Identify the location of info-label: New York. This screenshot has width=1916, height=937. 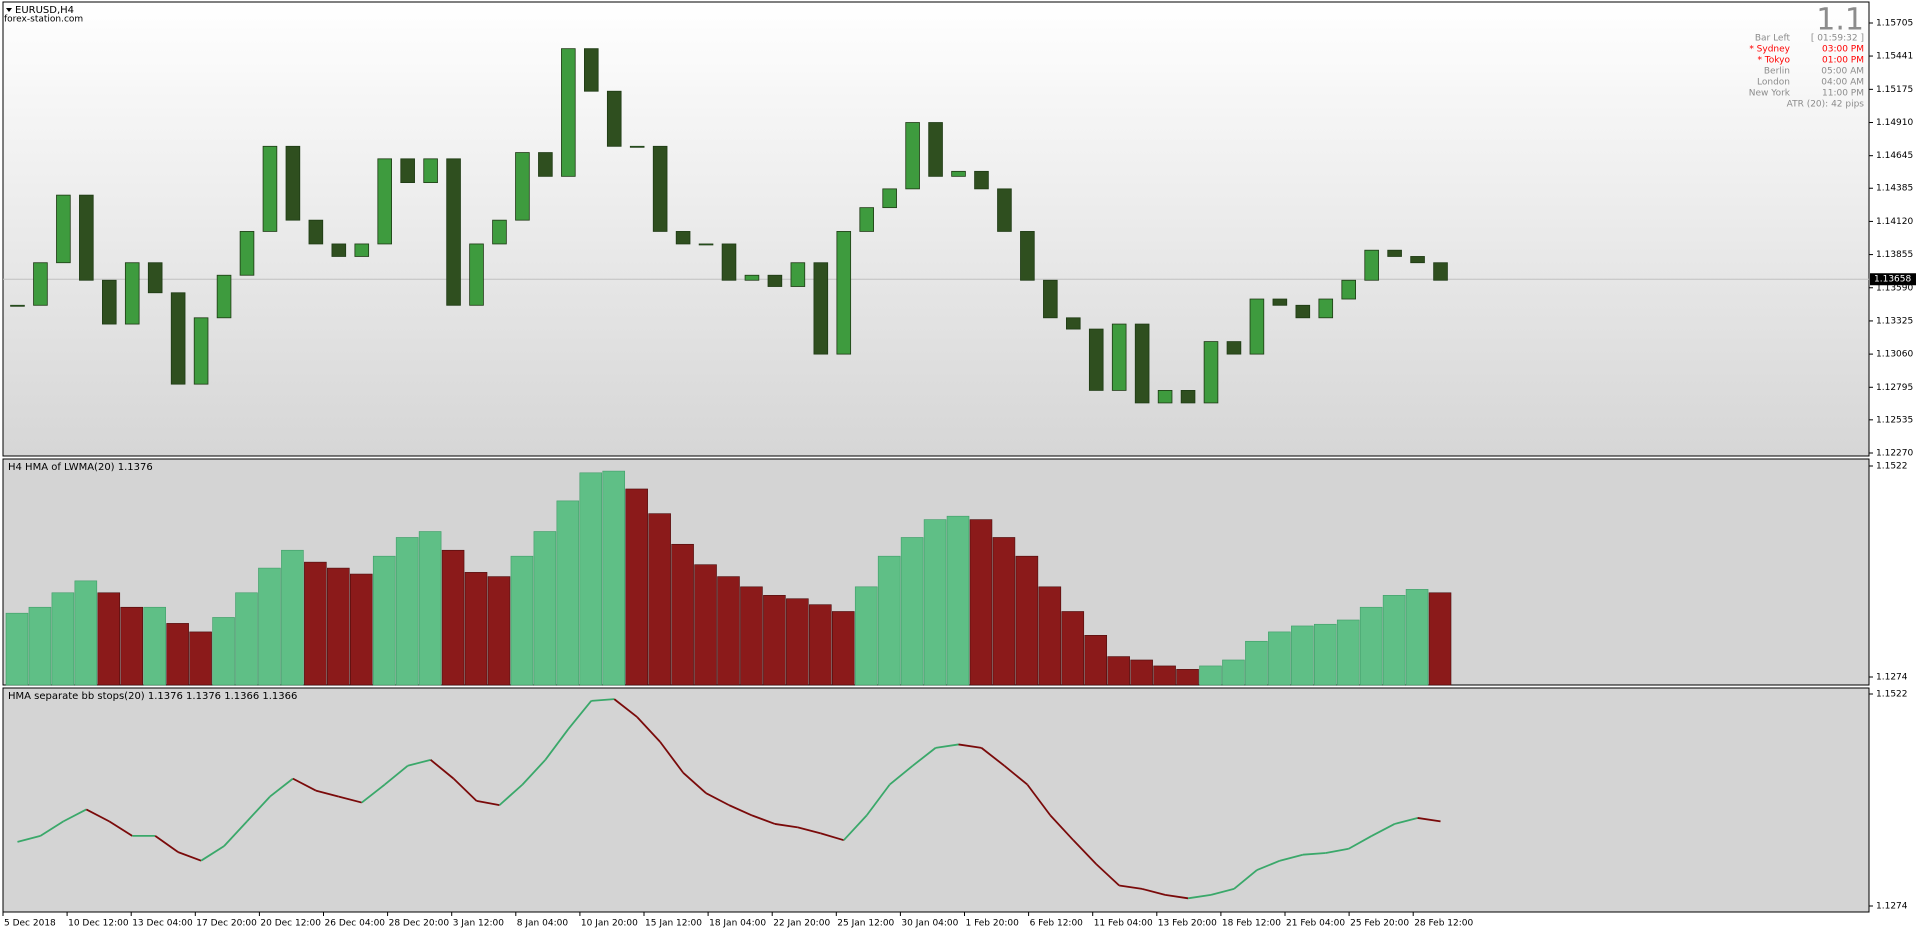
(1770, 94).